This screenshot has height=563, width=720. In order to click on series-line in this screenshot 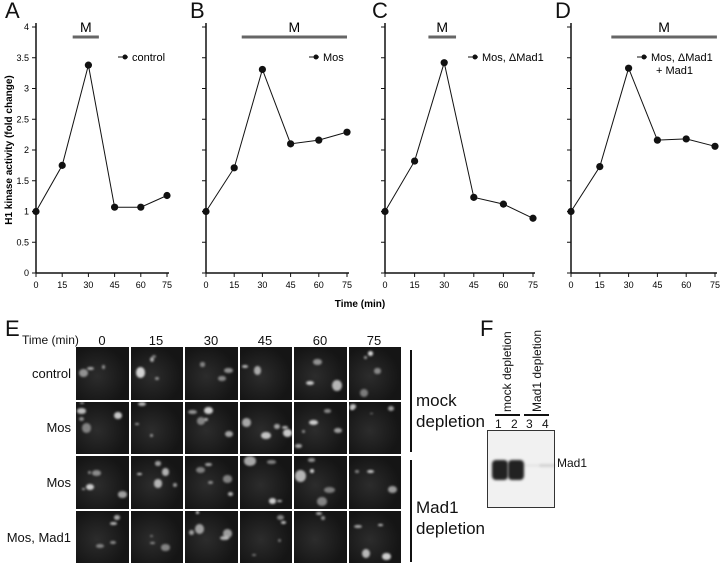, I will do `click(101, 138)`.